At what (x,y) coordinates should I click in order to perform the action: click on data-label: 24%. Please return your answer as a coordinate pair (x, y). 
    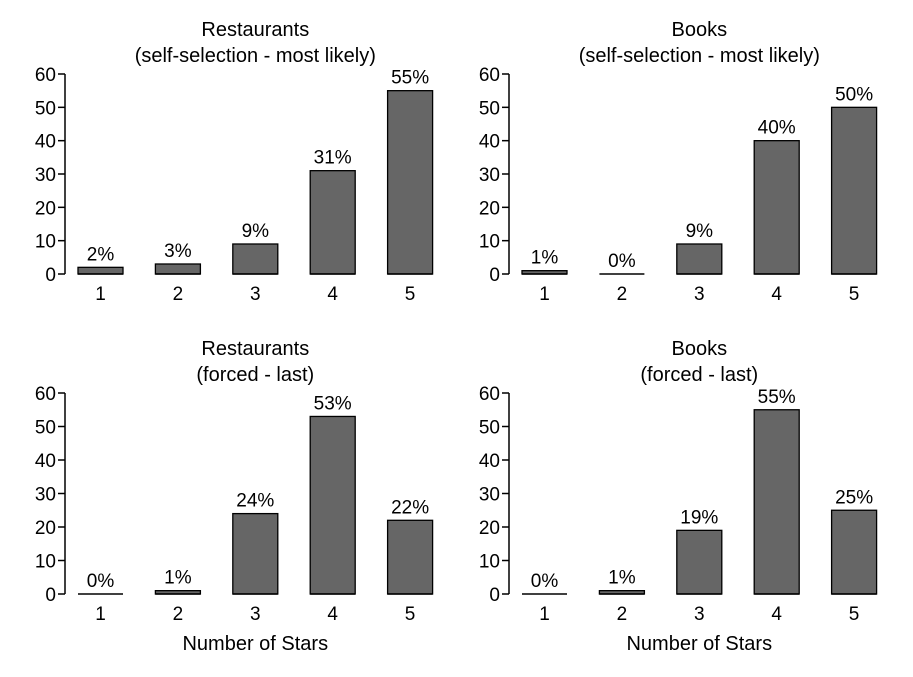
    Looking at the image, I should click on (255, 501).